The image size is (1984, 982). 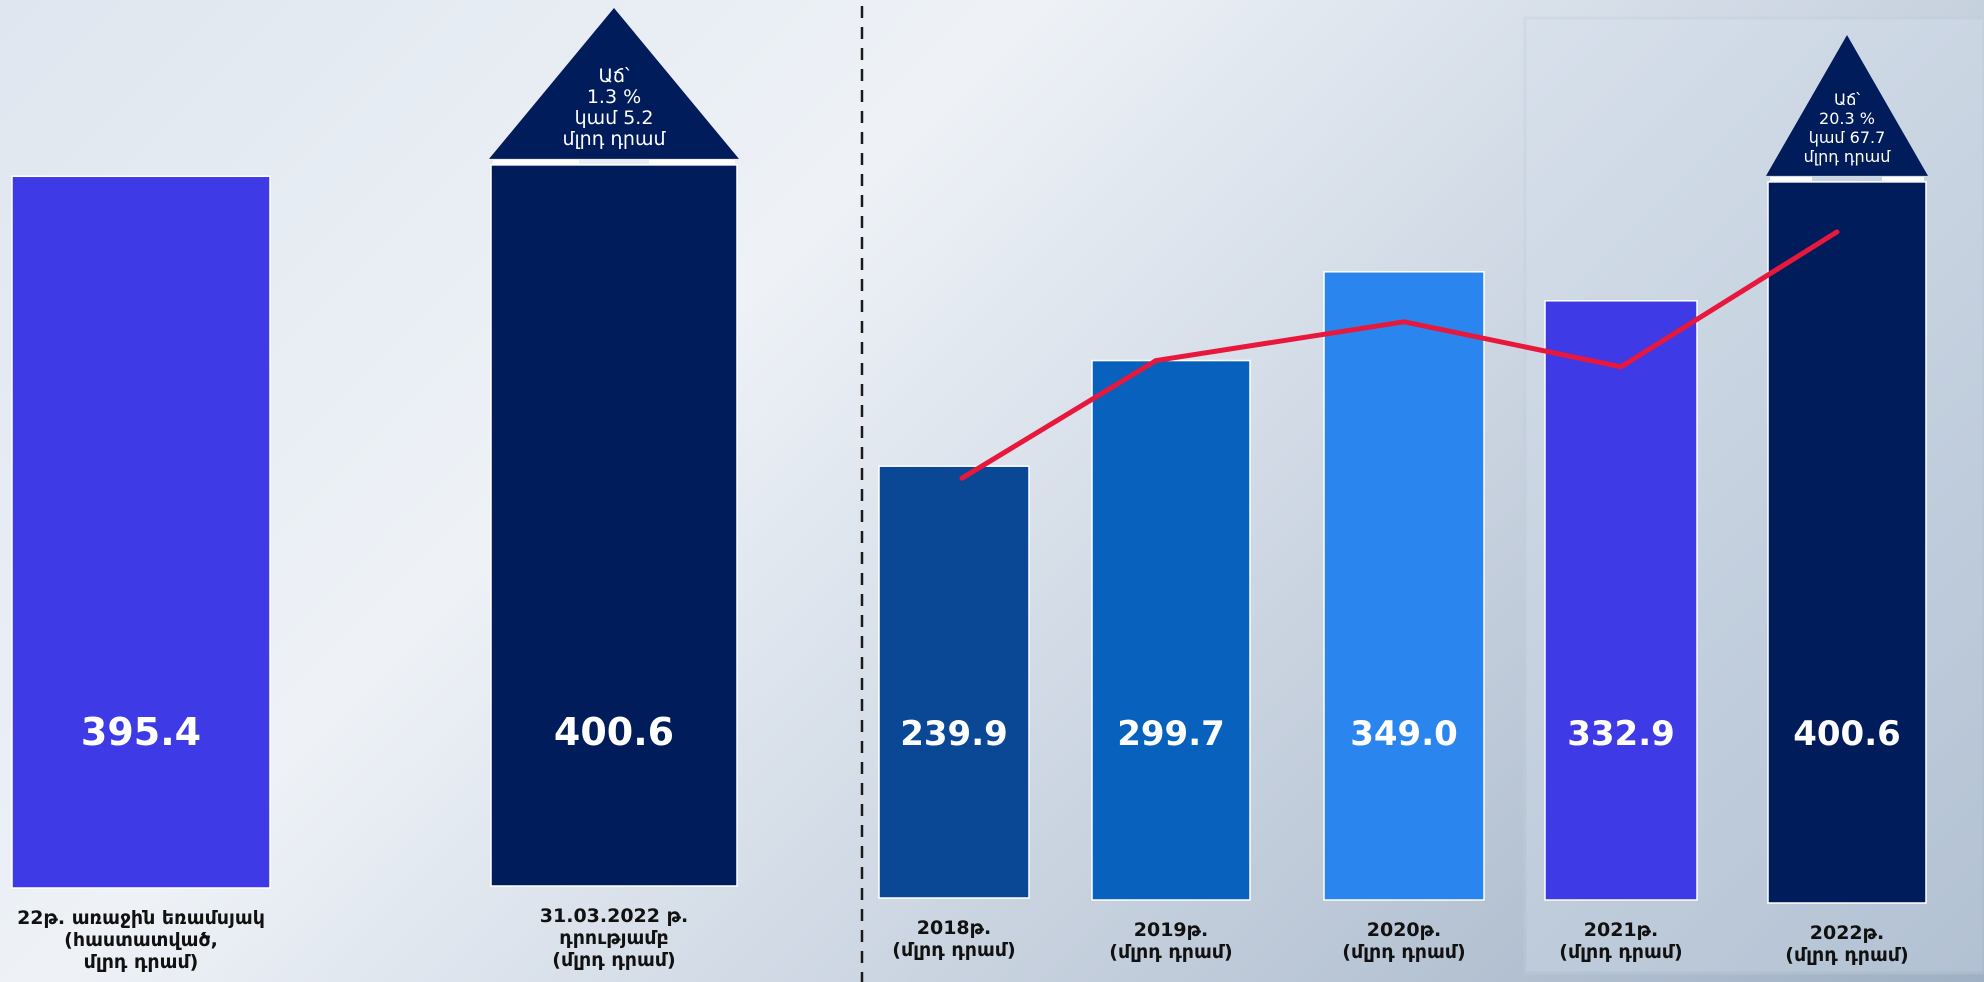 I want to click on bar-value-label-3: 299.7, so click(x=1171, y=734).